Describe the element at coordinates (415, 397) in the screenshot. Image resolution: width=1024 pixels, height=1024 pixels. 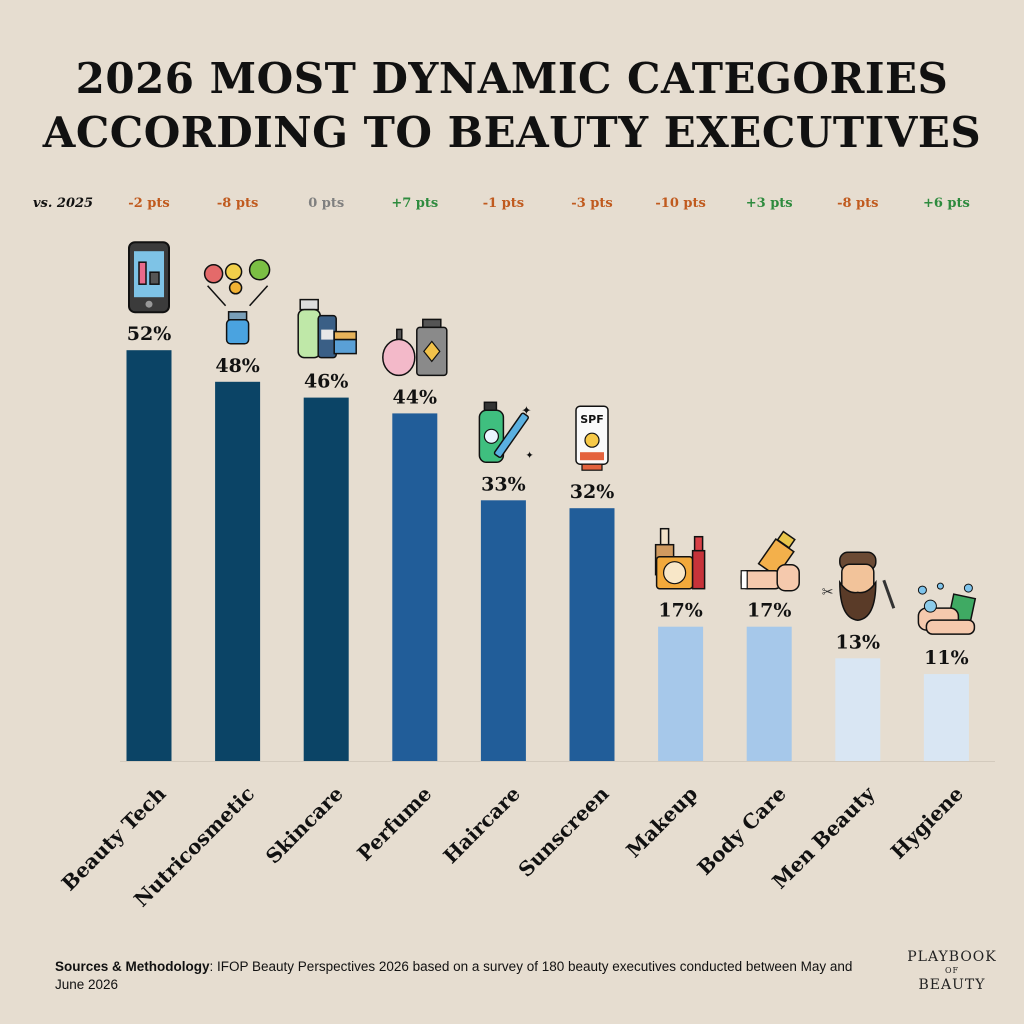
I see `value-label-perfume: 44%` at that location.